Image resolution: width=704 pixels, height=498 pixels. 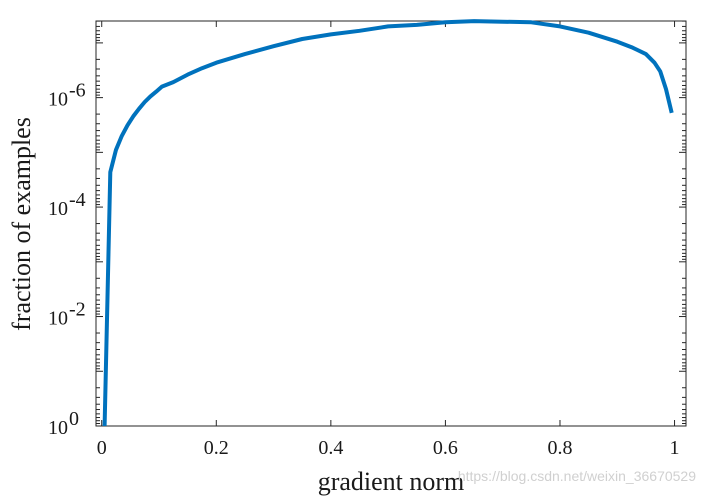 I want to click on watermark-text: https://blog.csdn.net/weixin_36670529, so click(x=577, y=476).